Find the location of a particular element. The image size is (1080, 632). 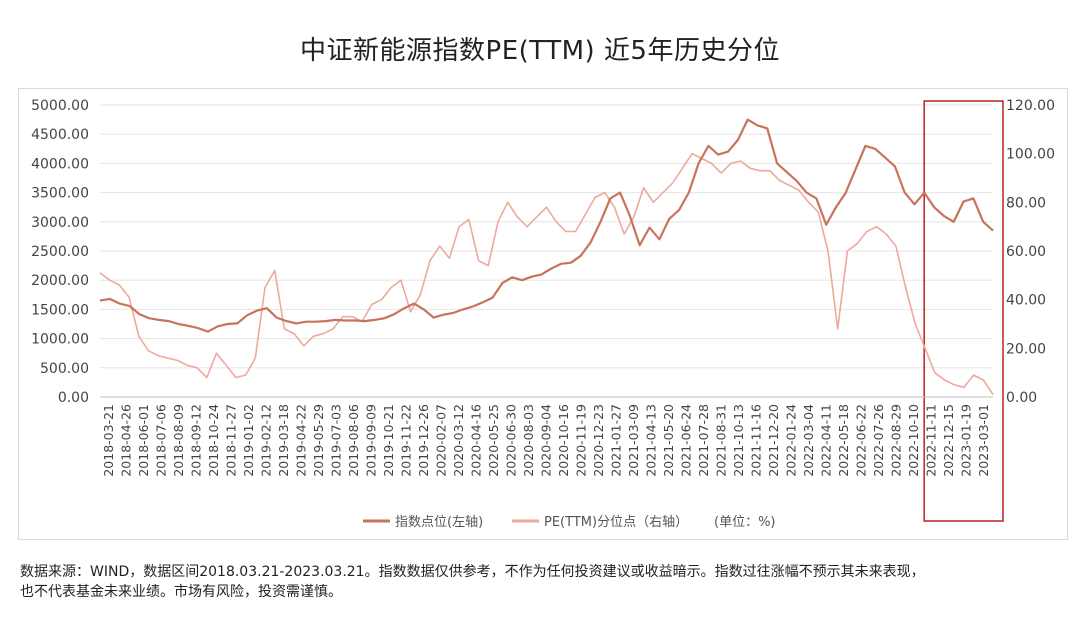

legend-label-index: 指数点位(左轴) is located at coordinates (439, 522).